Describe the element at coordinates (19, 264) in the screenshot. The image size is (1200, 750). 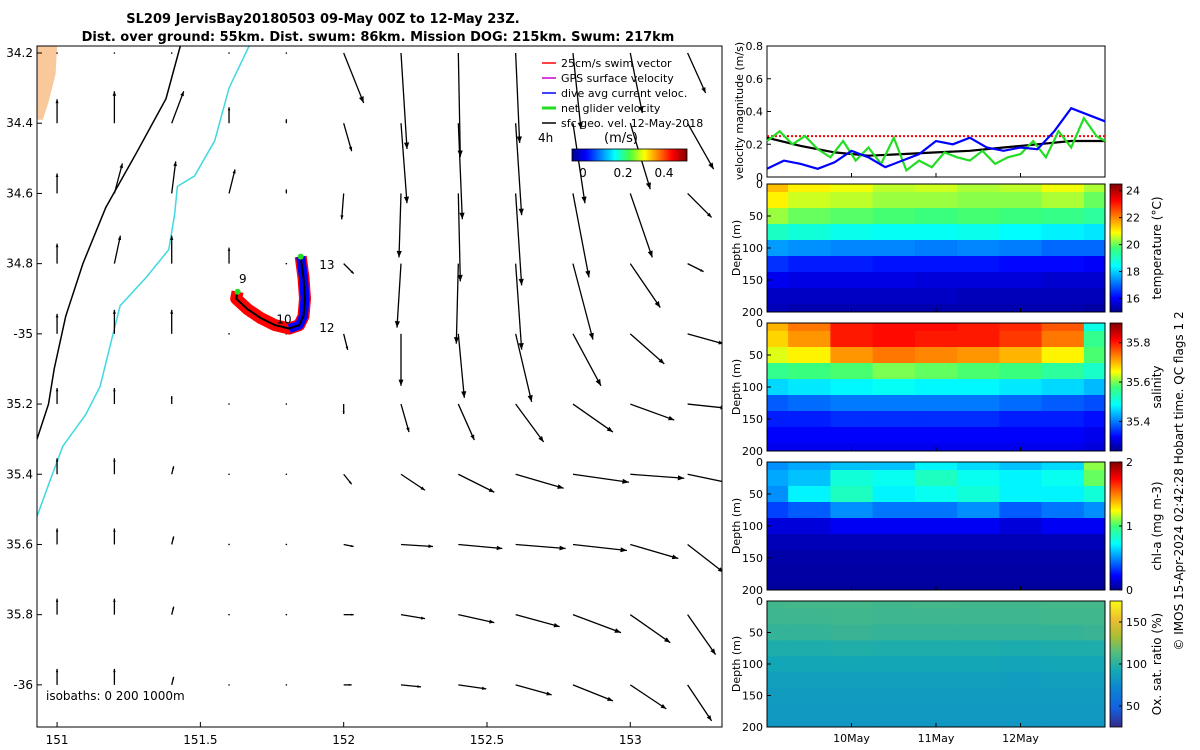
I see `map-y-tick-label: 34.8` at that location.